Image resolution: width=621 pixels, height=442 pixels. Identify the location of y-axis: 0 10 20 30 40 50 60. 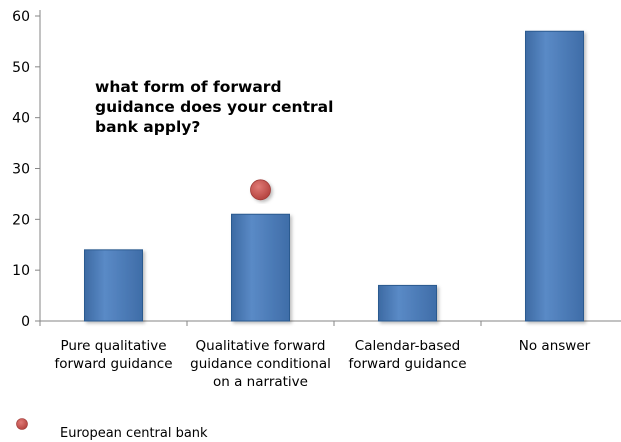
(26, 169).